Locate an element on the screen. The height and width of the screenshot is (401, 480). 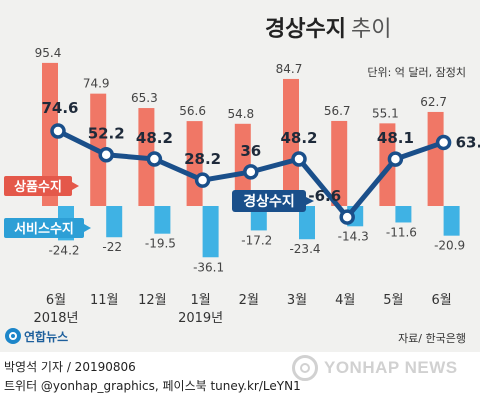
service-value-label: -14.3 is located at coordinates (353, 236).